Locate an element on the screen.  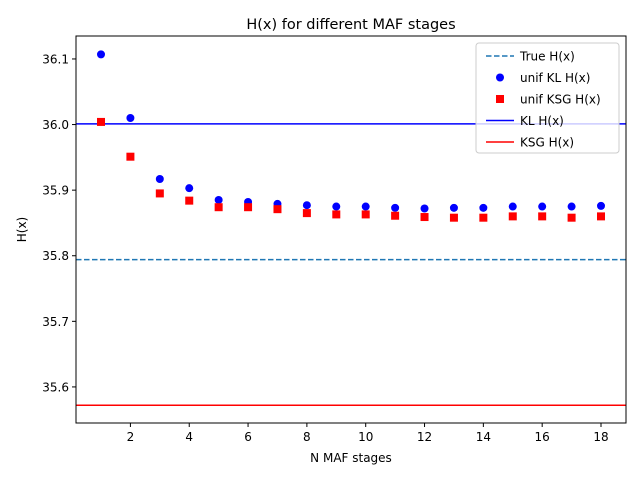
chart-title: H(x) for different MAF stages is located at coordinates (350, 25).